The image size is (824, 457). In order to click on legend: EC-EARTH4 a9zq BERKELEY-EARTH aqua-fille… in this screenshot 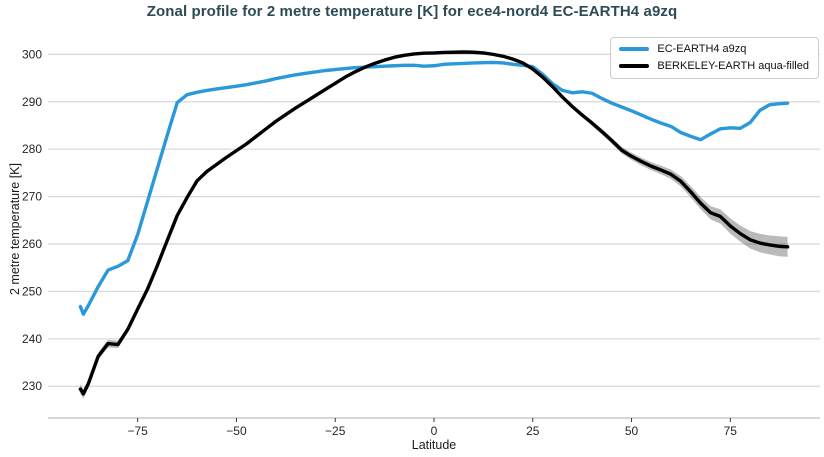, I will do `click(714, 58)`.